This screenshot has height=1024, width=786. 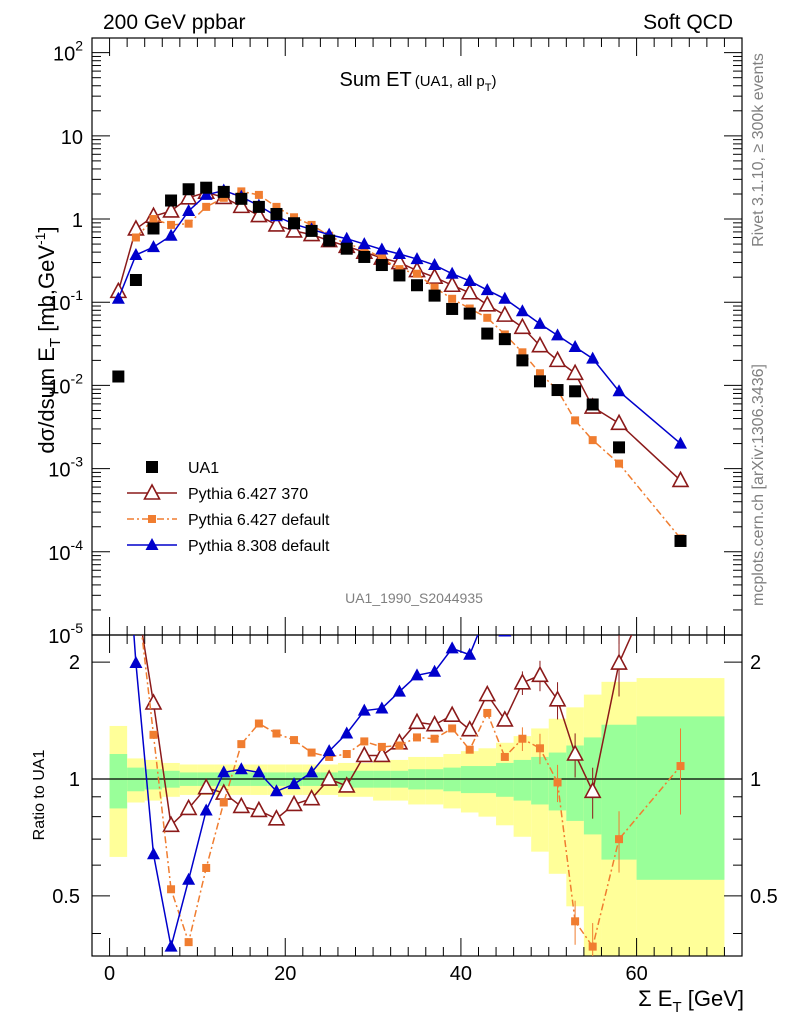 I want to click on y-tick-label: 10², so click(x=68, y=52).